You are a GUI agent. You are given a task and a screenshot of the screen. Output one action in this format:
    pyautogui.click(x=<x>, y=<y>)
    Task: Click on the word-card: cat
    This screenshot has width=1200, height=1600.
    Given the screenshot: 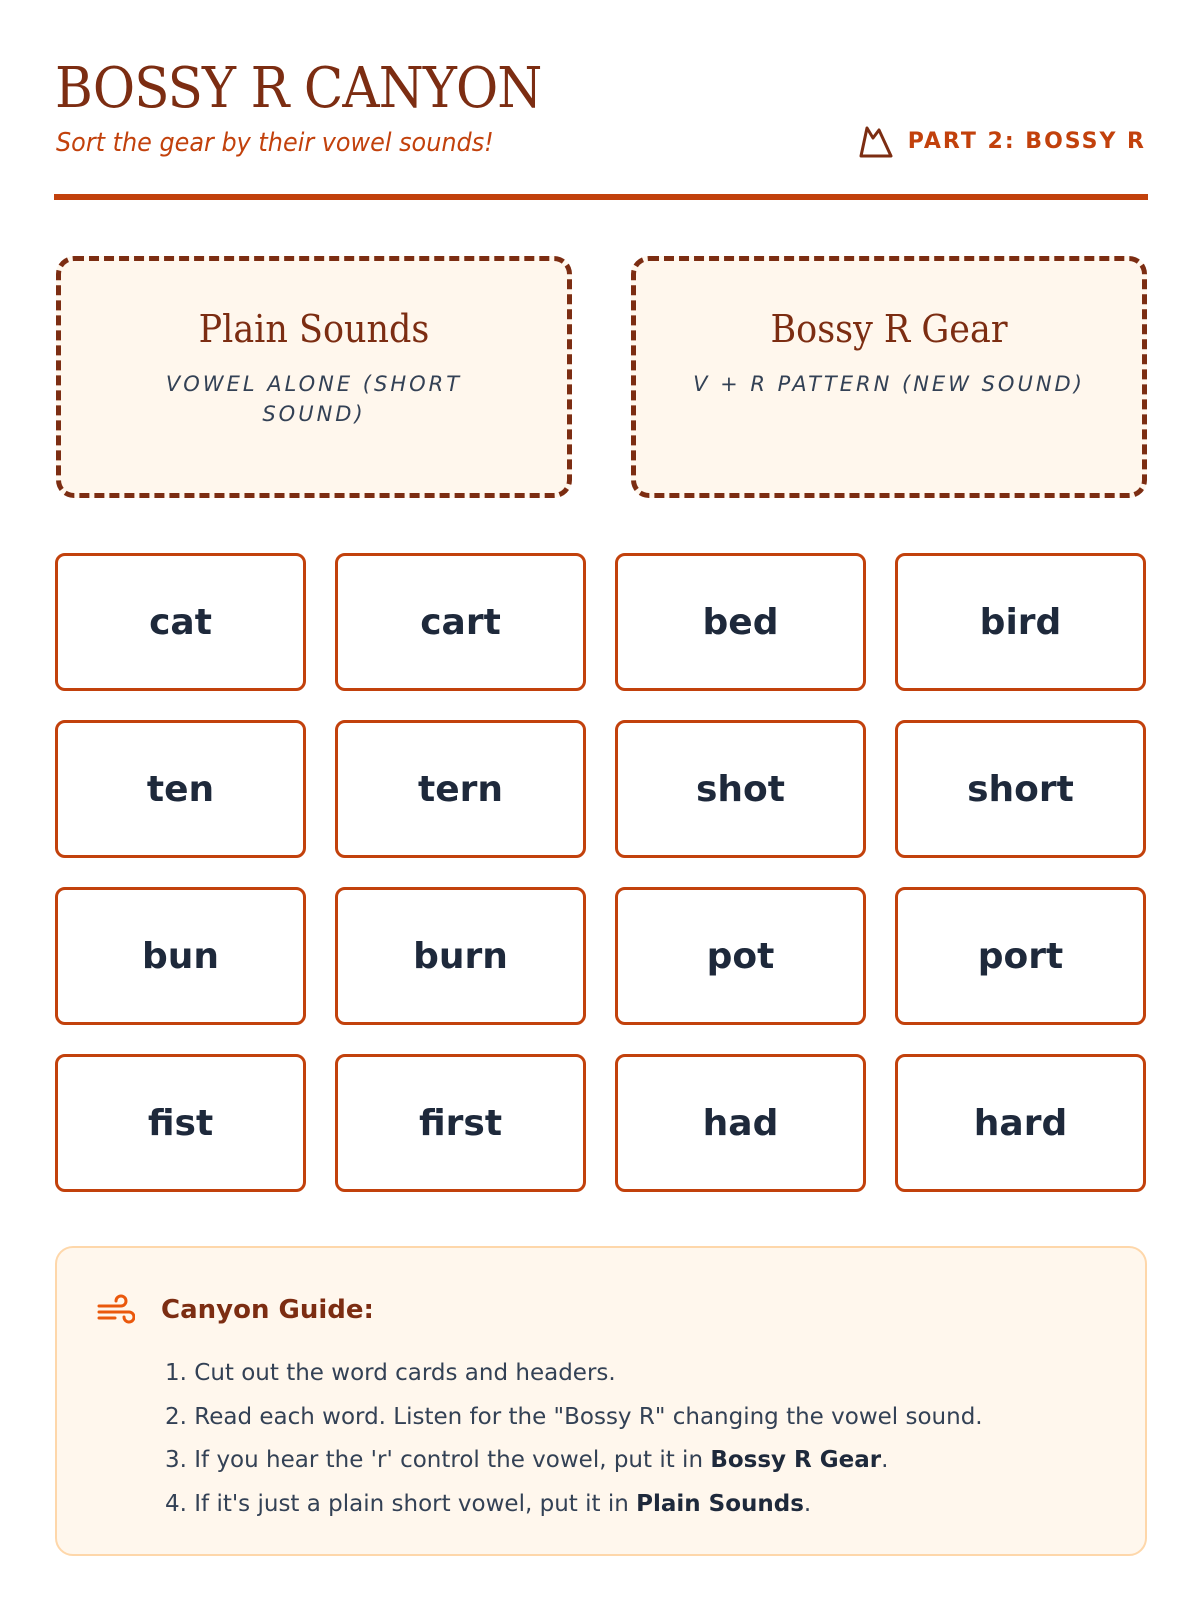 What is the action you would take?
    pyautogui.click(x=180, y=622)
    